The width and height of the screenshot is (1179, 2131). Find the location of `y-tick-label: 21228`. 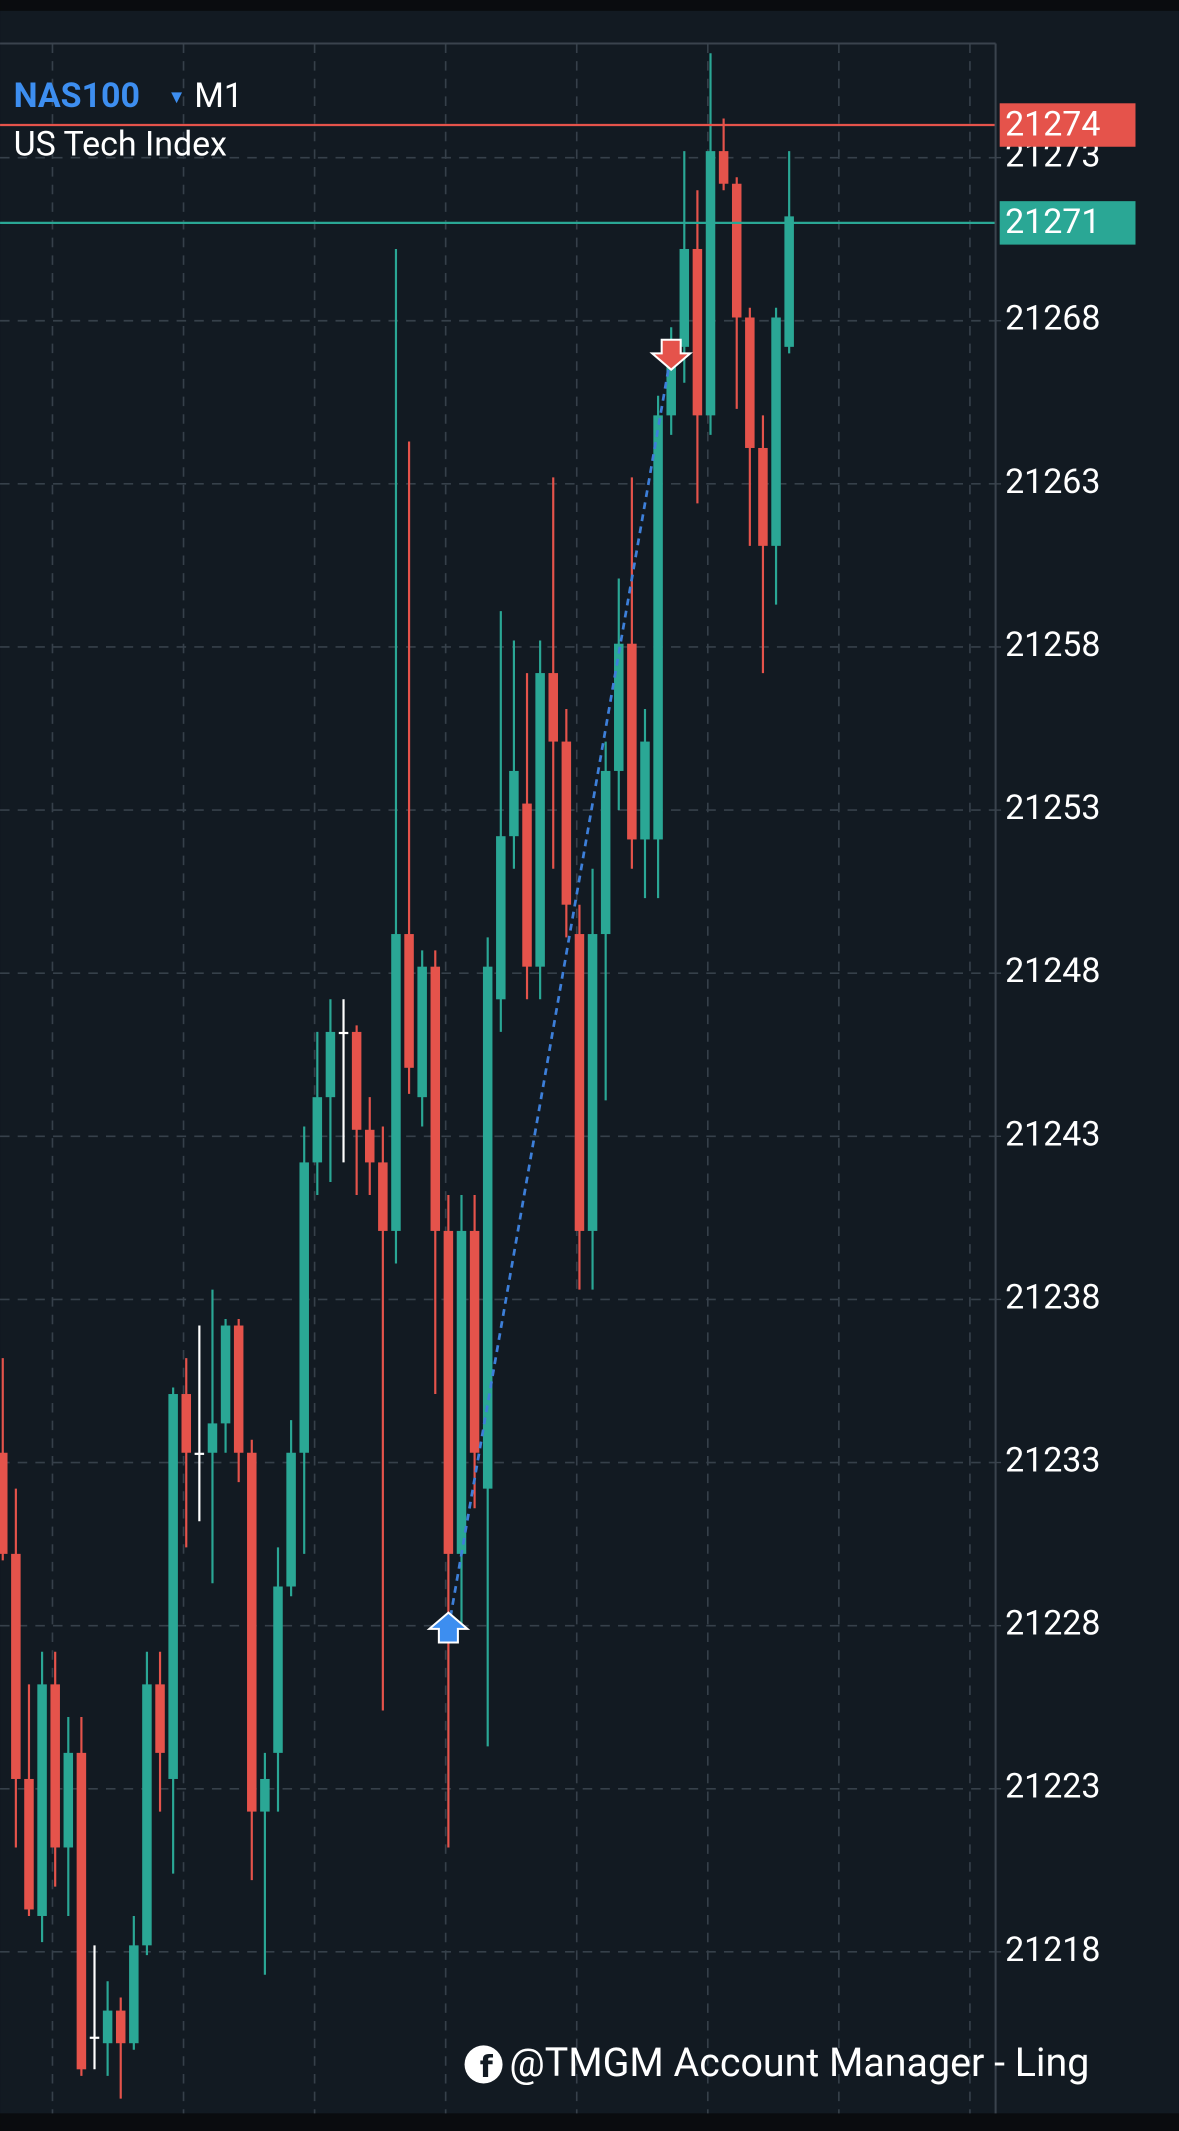

y-tick-label: 21228 is located at coordinates (1052, 1624).